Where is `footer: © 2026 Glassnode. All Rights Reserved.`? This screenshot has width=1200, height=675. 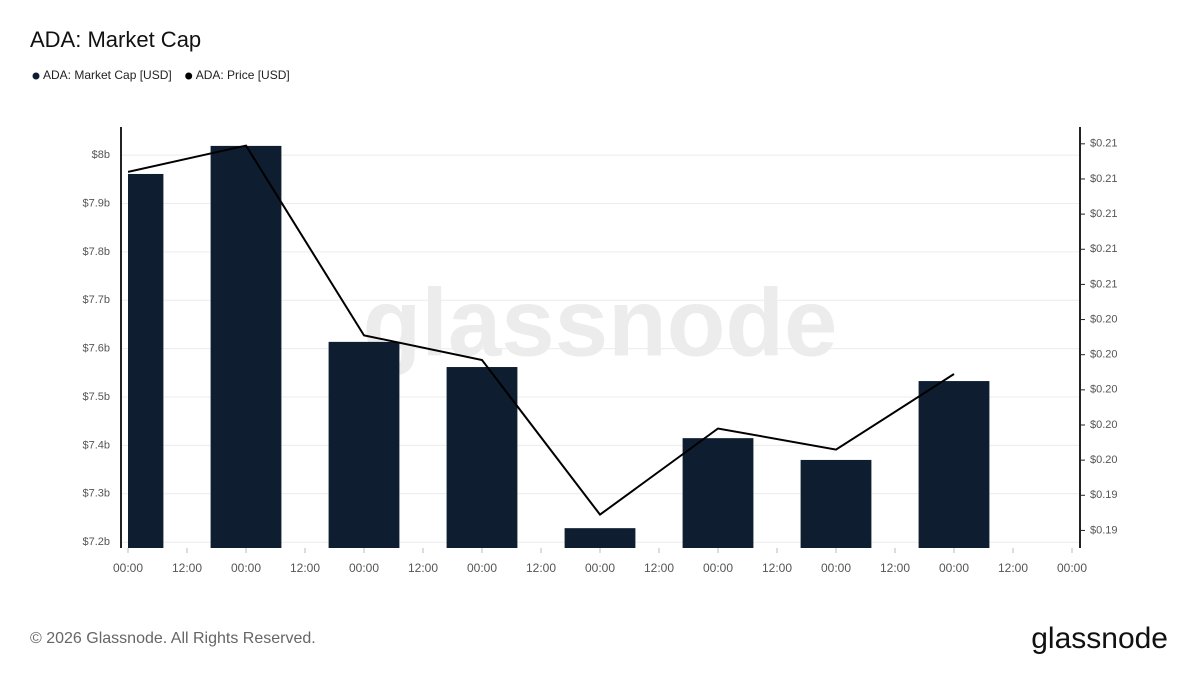 footer: © 2026 Glassnode. All Rights Reserved. is located at coordinates (173, 638).